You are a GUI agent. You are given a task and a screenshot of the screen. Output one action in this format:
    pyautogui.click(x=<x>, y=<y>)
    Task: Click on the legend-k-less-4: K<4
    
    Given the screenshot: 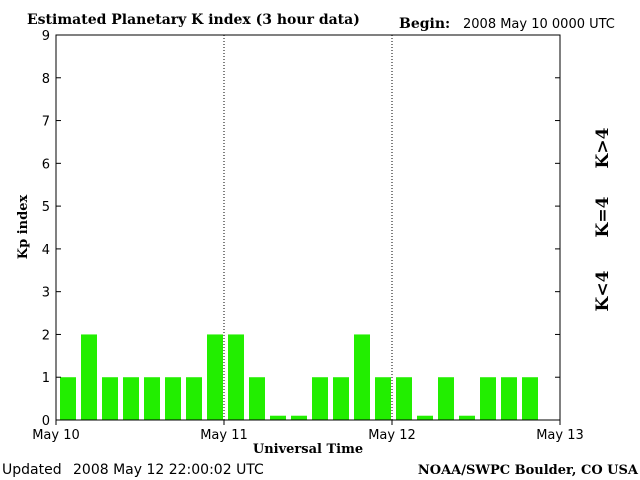 What is the action you would take?
    pyautogui.click(x=603, y=290)
    